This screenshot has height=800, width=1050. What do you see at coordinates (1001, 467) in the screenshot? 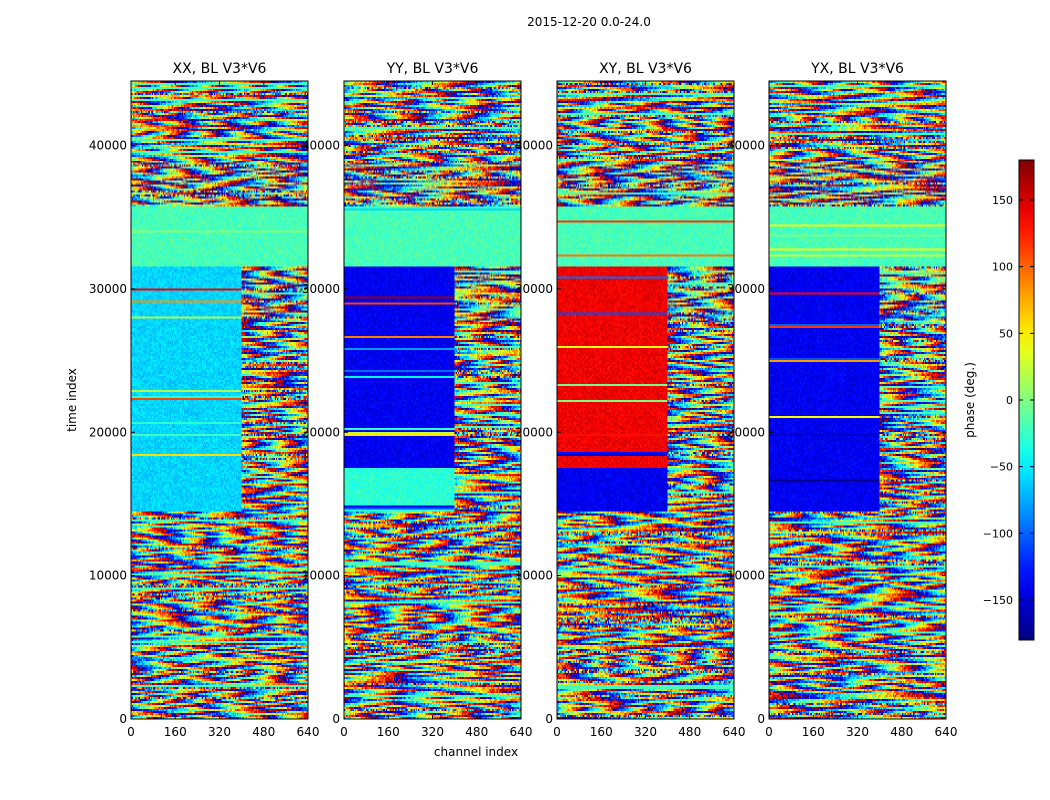
I see `colorbar-tick-label: −50` at bounding box center [1001, 467].